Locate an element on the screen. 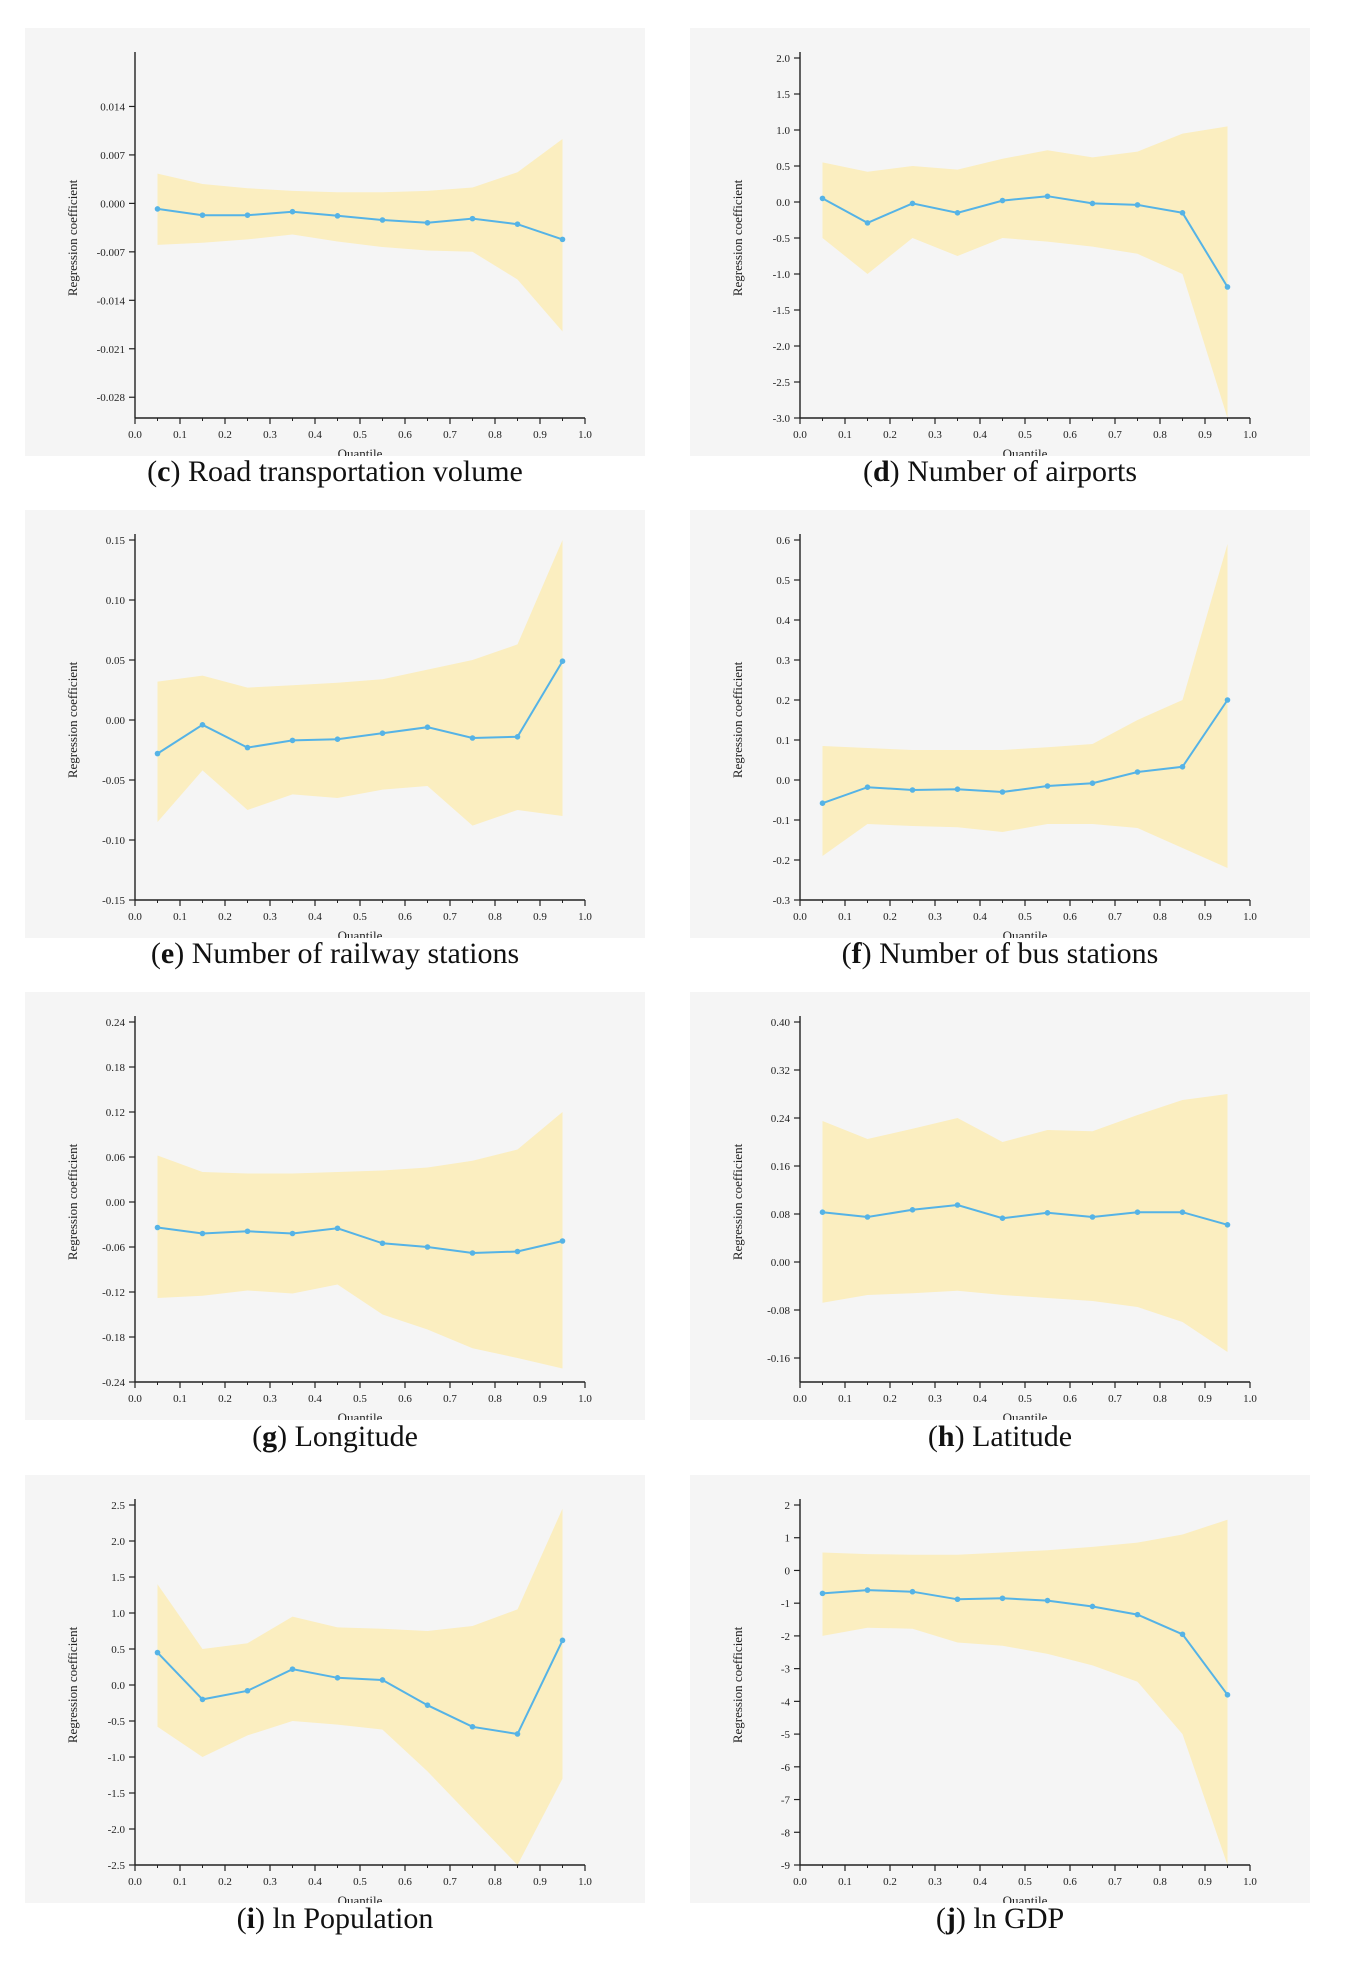  y-tick-label: 0.32 is located at coordinates (780, 1071).